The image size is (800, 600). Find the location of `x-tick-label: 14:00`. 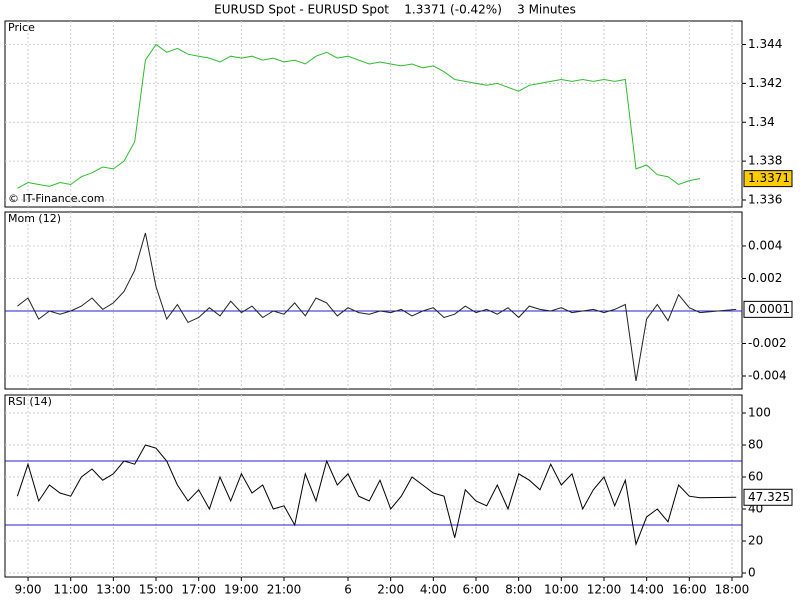

x-tick-label: 14:00 is located at coordinates (646, 590).